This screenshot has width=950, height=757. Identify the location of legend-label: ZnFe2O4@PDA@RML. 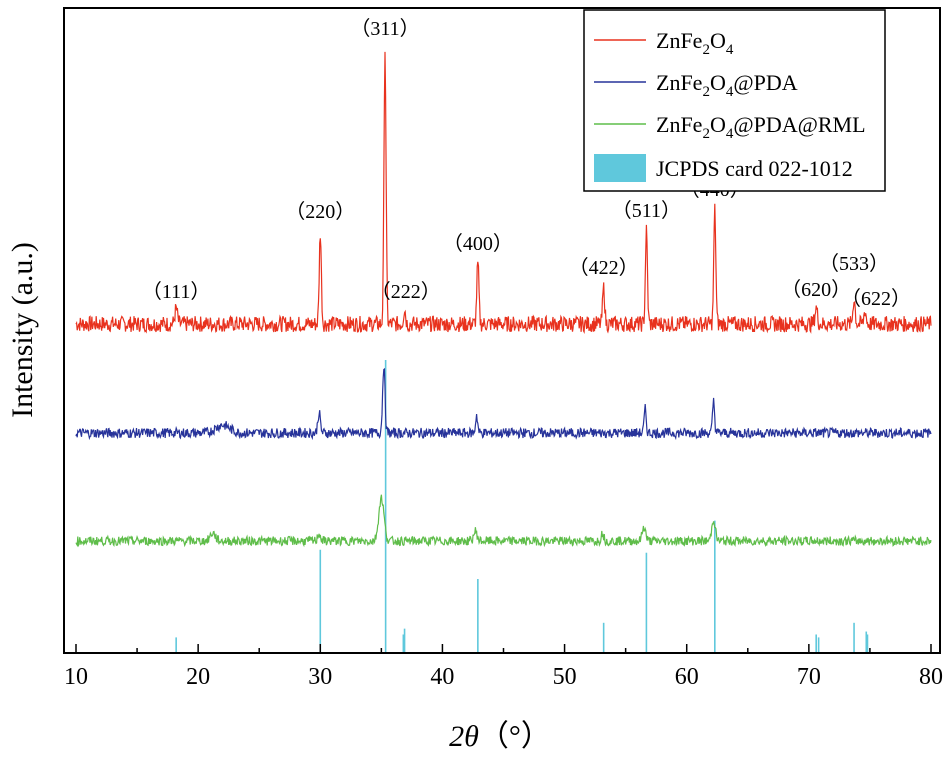
(761, 127).